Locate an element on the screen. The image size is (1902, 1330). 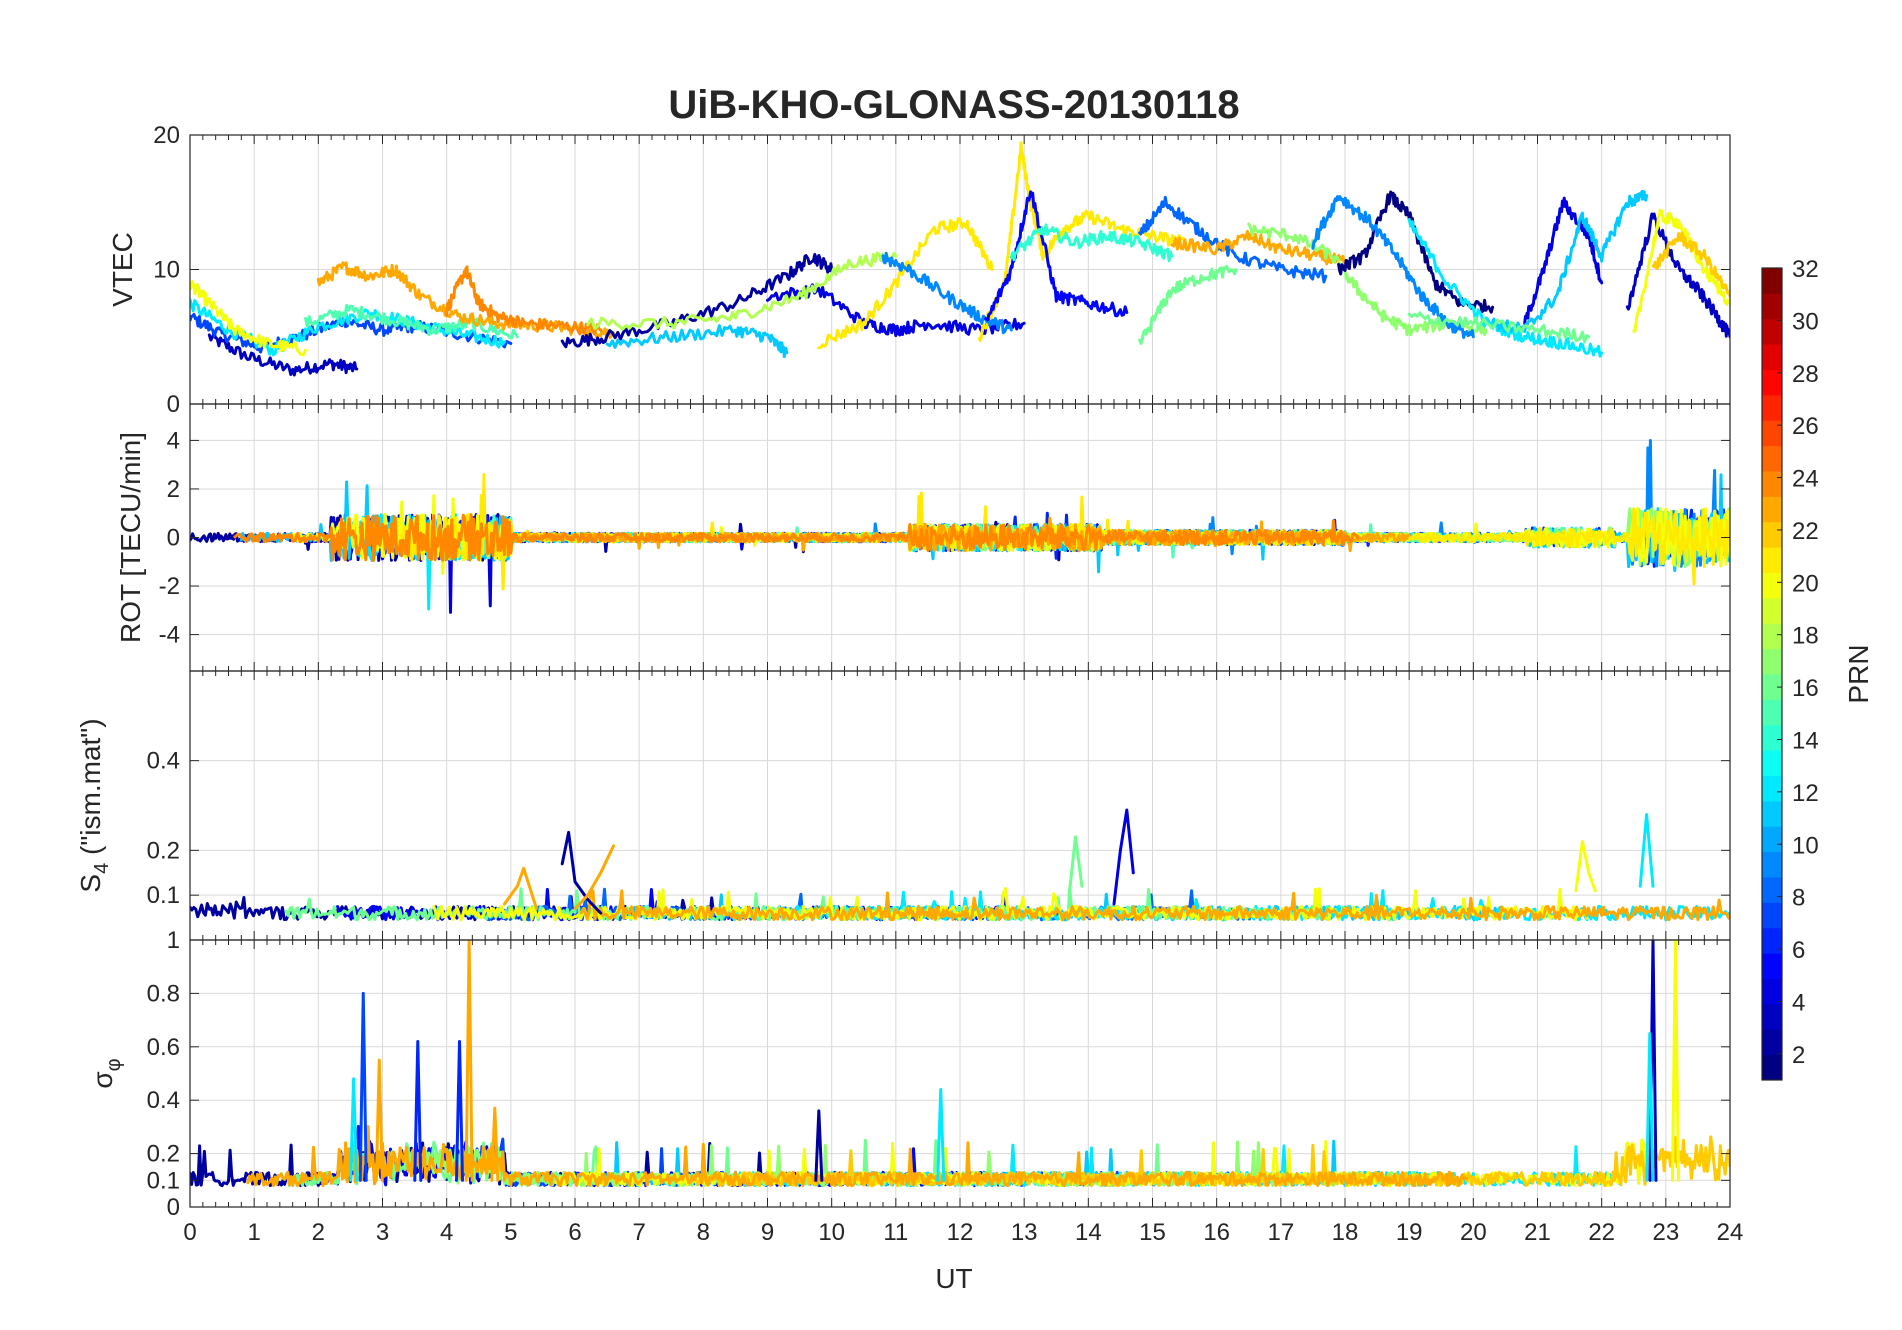
y-tick-label: 10 is located at coordinates (166, 270).